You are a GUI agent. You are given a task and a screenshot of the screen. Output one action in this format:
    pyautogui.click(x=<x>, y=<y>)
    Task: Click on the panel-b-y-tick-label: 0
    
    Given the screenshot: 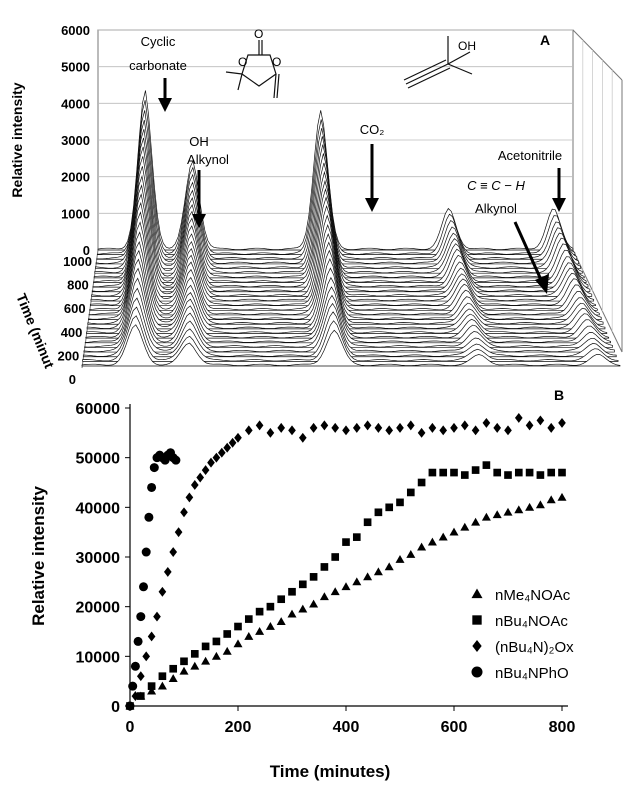 What is the action you would take?
    pyautogui.click(x=115, y=707)
    